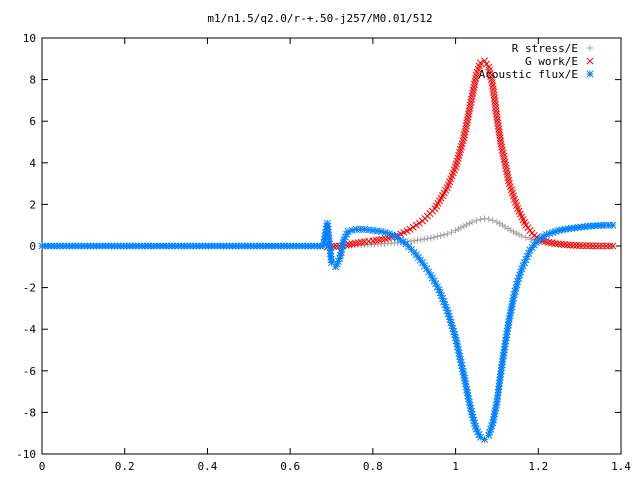 This screenshot has height=480, width=640. Describe the element at coordinates (42, 466) in the screenshot. I see `x-tick-label: 0` at that location.